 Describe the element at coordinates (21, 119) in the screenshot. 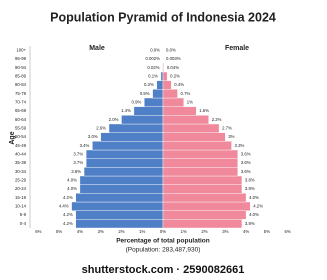

I see `y-tick-label: 60-64` at that location.